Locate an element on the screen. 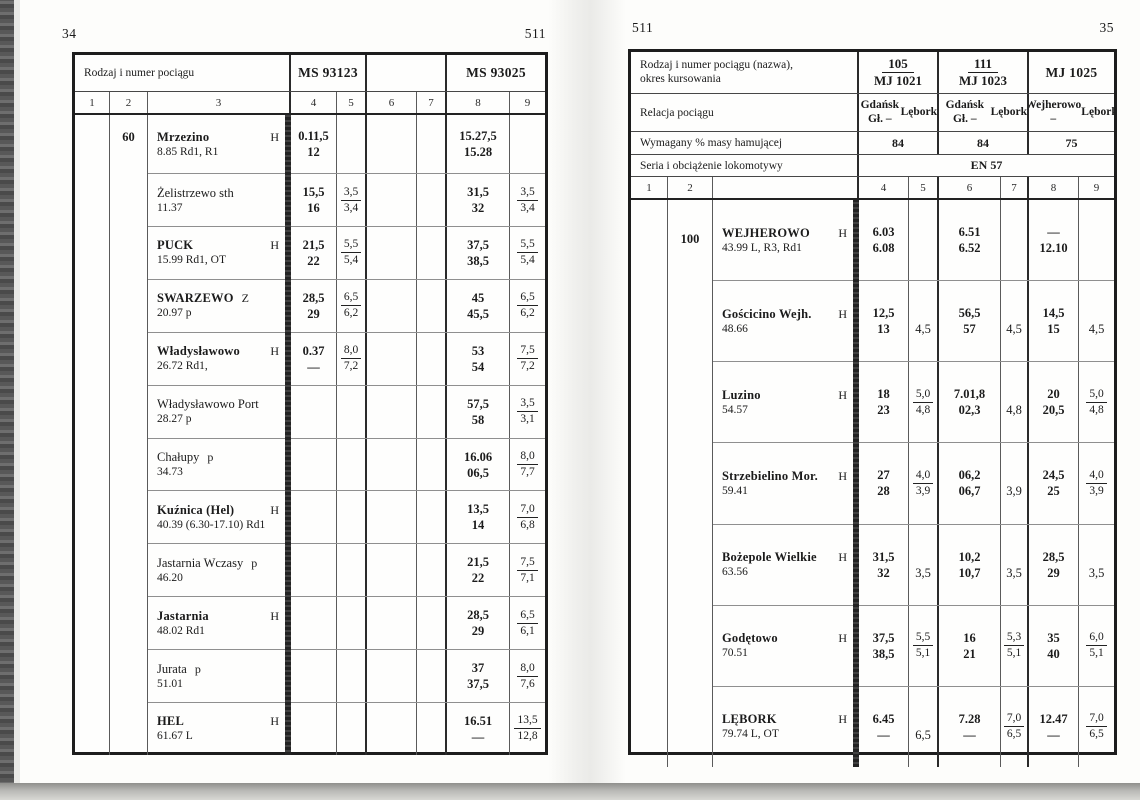 The height and width of the screenshot is (800, 1140). station-km-notes: 40.39 (6.30-17.10) Rd1 is located at coordinates (211, 524).